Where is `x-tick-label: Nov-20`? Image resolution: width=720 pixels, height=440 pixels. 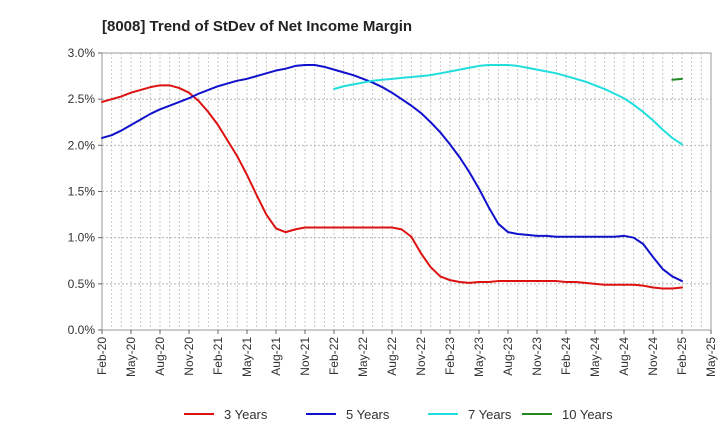 x-tick-label: Nov-20 is located at coordinates (189, 356).